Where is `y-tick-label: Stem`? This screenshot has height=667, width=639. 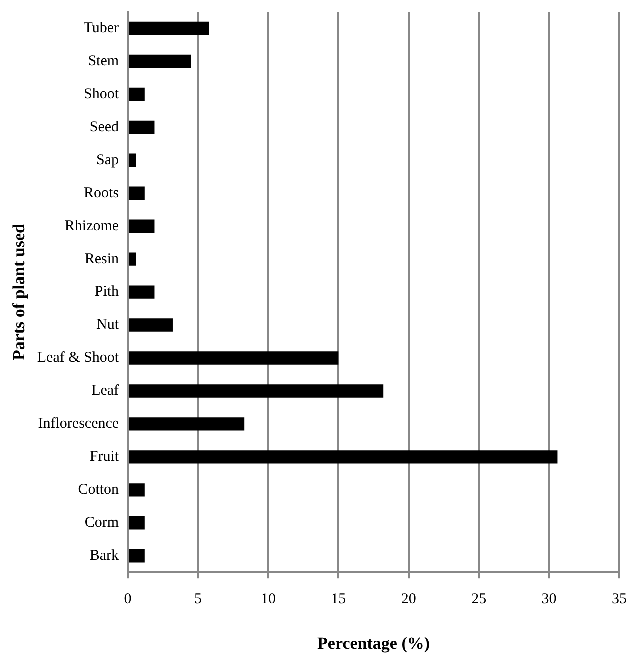 y-tick-label: Stem is located at coordinates (104, 61).